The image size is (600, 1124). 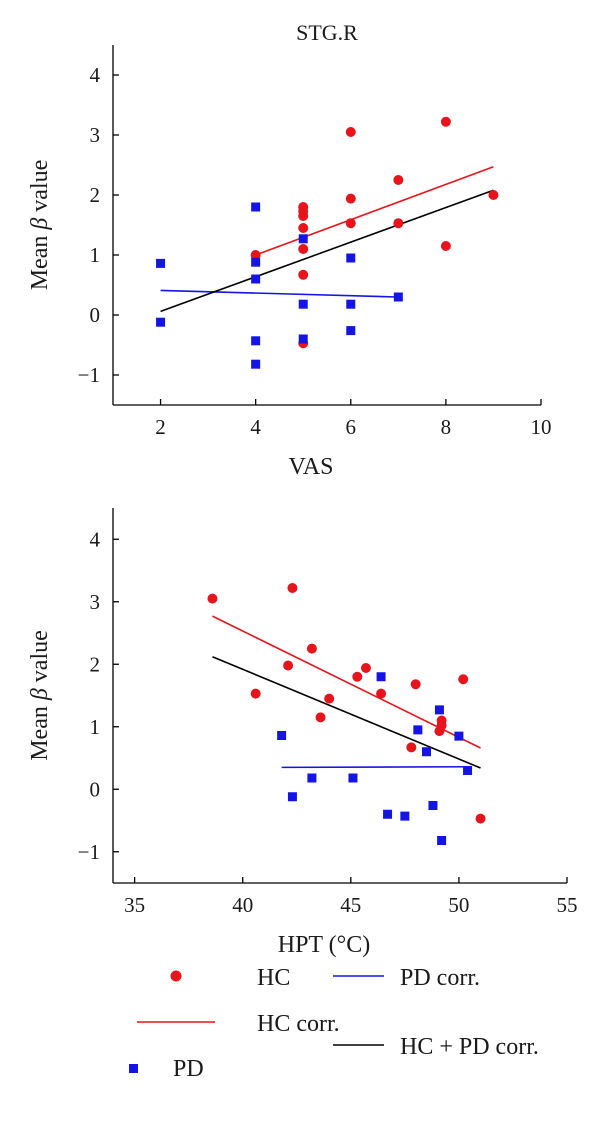 I want to click on x-tick-label: 6, so click(x=351, y=427).